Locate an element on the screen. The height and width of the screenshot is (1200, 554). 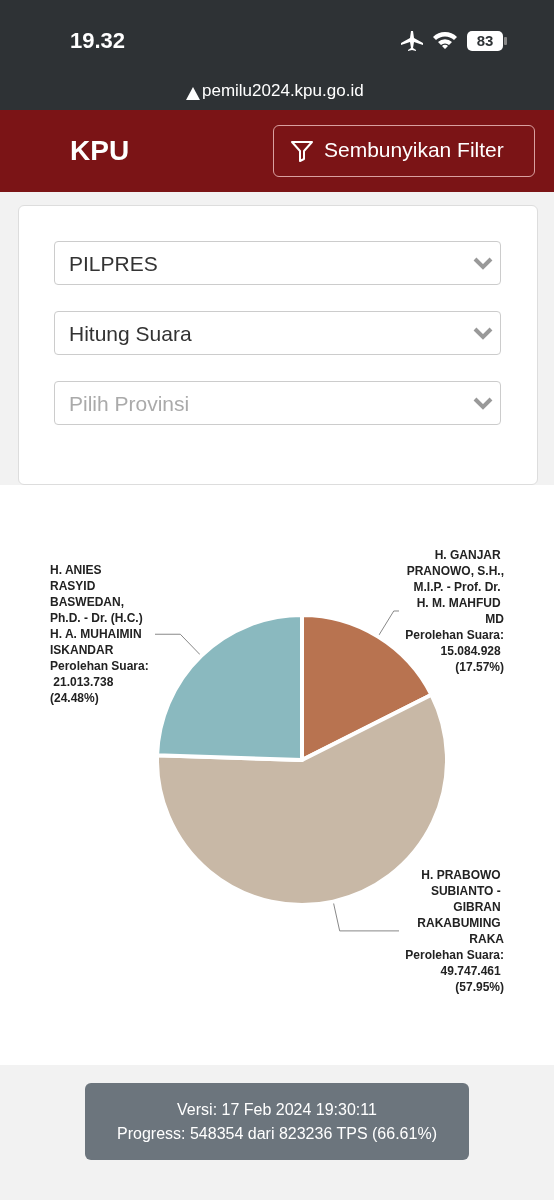
text: KPU is located at coordinates (100, 151).